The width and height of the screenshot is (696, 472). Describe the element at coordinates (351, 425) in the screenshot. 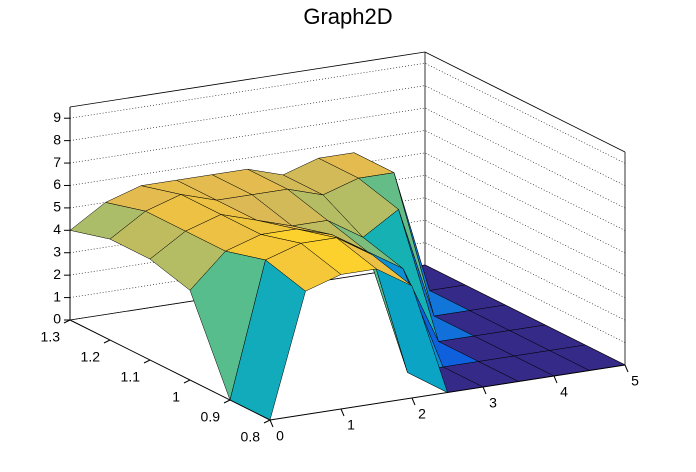

I see `x-tick-label: 1` at that location.